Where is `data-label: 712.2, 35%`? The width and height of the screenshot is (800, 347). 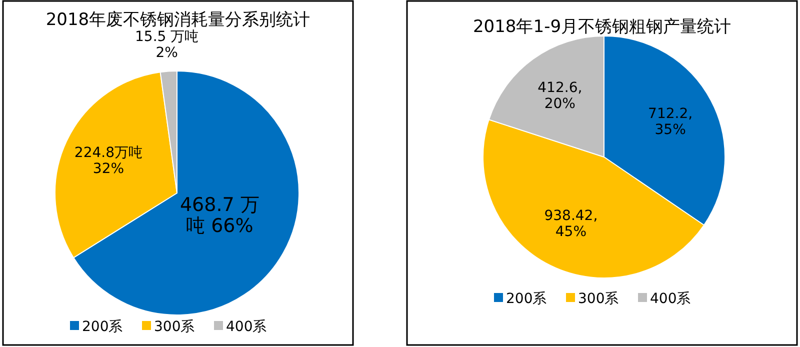 data-label: 712.2, 35% is located at coordinates (670, 122).